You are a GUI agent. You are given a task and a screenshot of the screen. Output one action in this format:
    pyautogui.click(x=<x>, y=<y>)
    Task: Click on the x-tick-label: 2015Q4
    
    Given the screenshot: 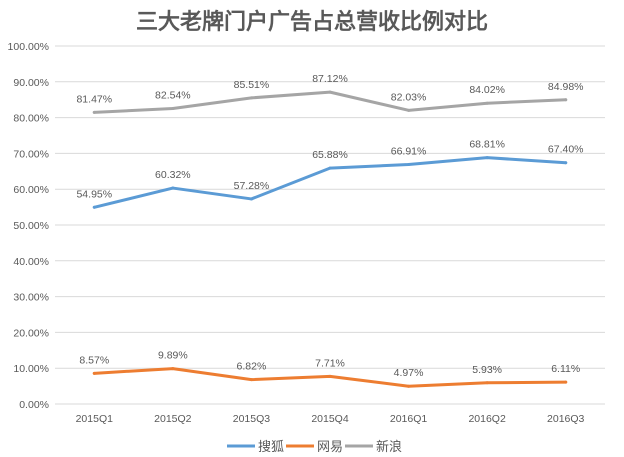 What is the action you would take?
    pyautogui.click(x=330, y=419)
    